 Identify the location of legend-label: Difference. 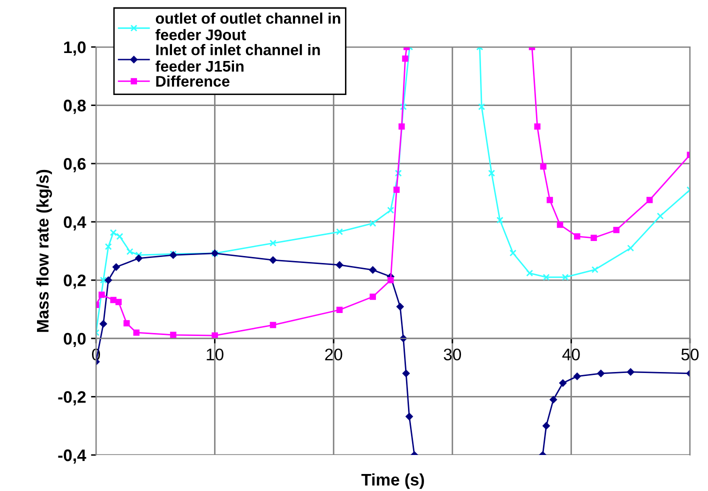
(193, 81).